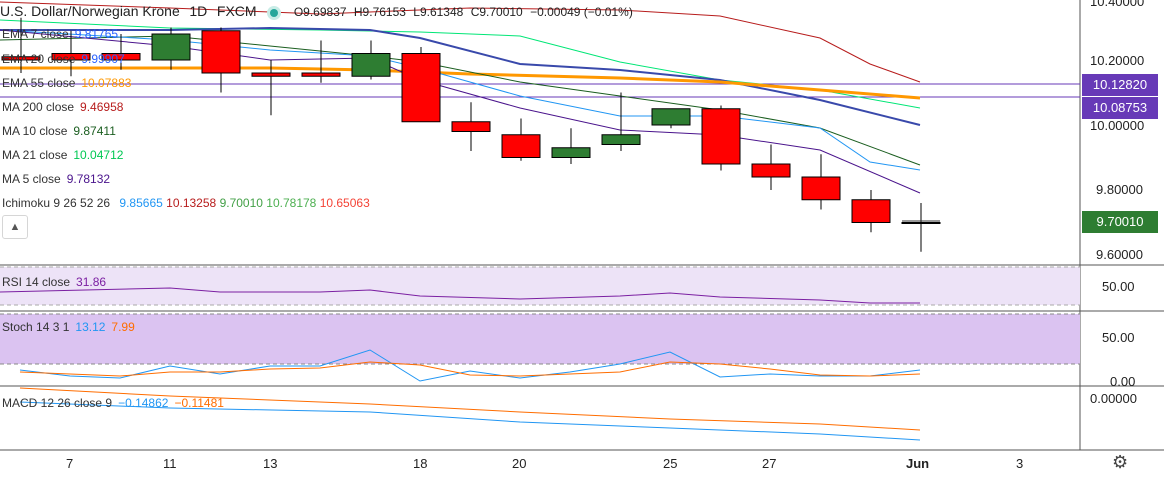 This screenshot has height=481, width=1164. Describe the element at coordinates (56, 203) in the screenshot. I see `legend-name: Ichimoku 9 26 52 26` at that location.